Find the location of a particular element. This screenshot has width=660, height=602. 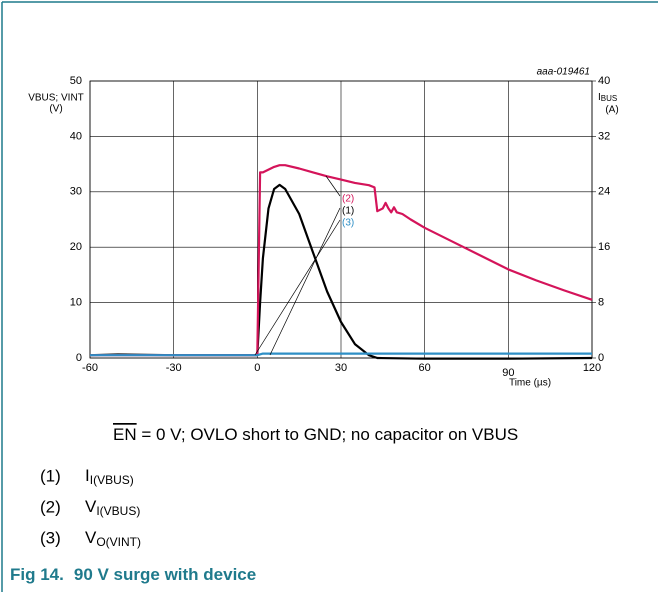

note-text: VI(VBUS) is located at coordinates (112, 507).